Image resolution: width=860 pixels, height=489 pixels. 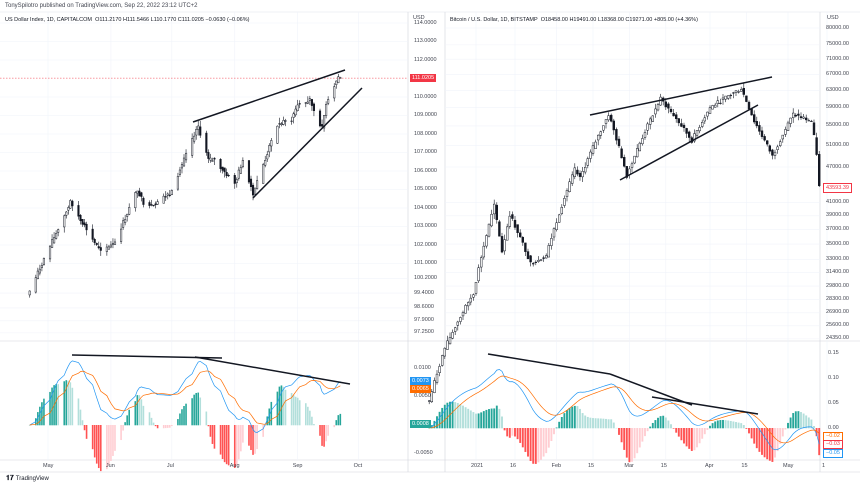 I want to click on dxy-upper-wedge-trendline, so click(x=269, y=96).